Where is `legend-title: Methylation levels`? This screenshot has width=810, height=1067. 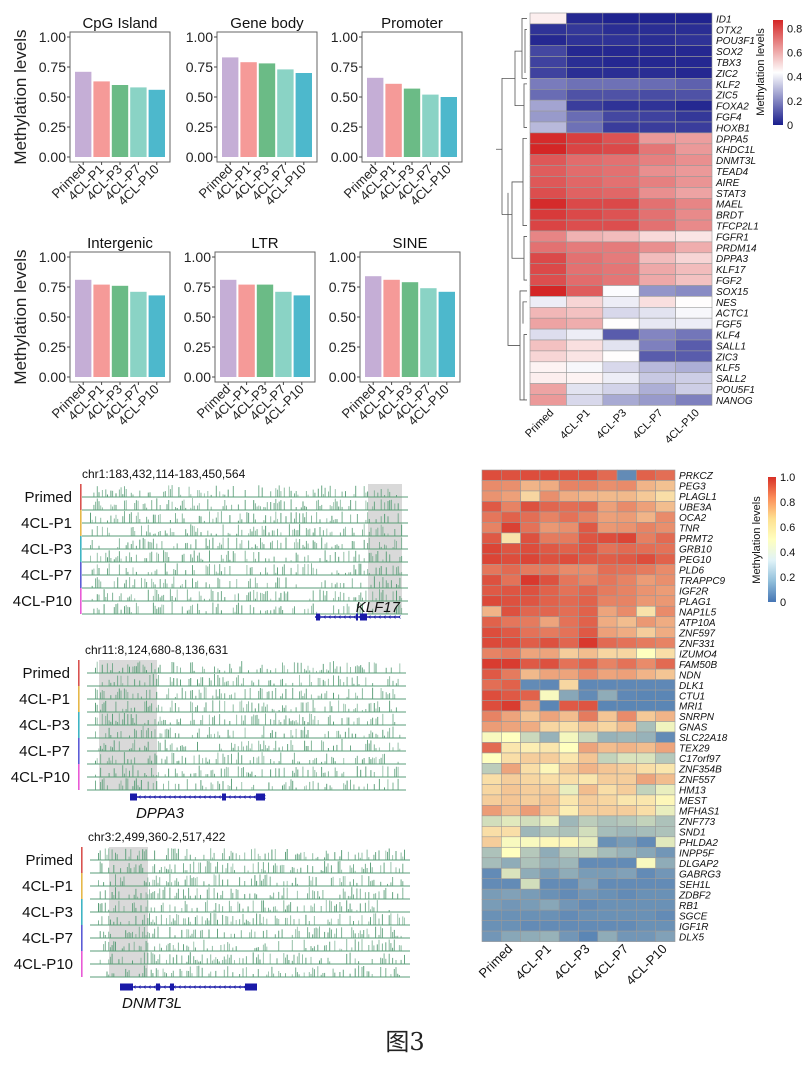 legend-title: Methylation levels is located at coordinates (761, 72).